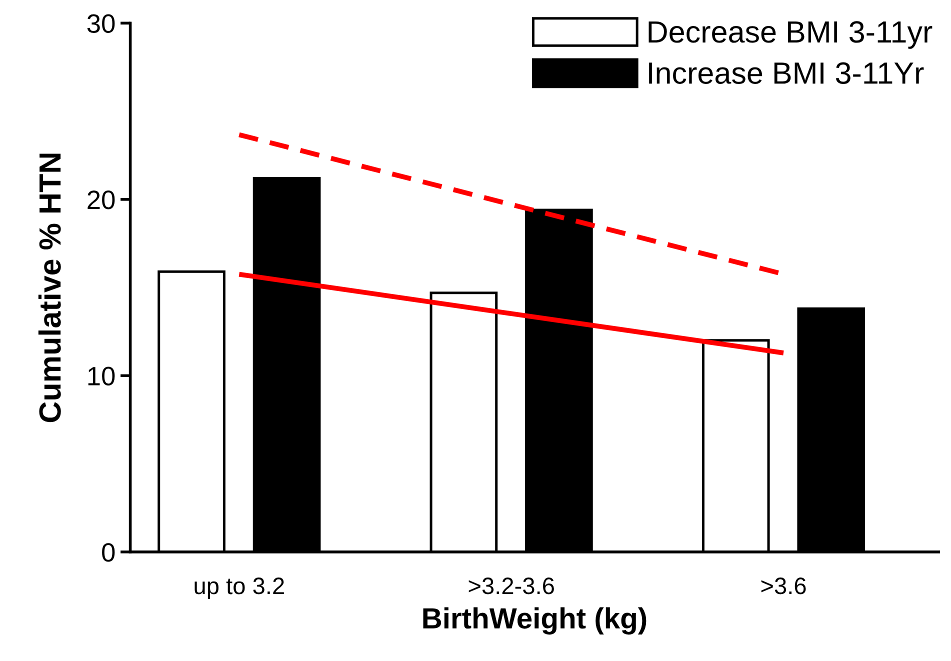 Image resolution: width=951 pixels, height=661 pixels. I want to click on y-tick-label: 30, so click(101, 23).